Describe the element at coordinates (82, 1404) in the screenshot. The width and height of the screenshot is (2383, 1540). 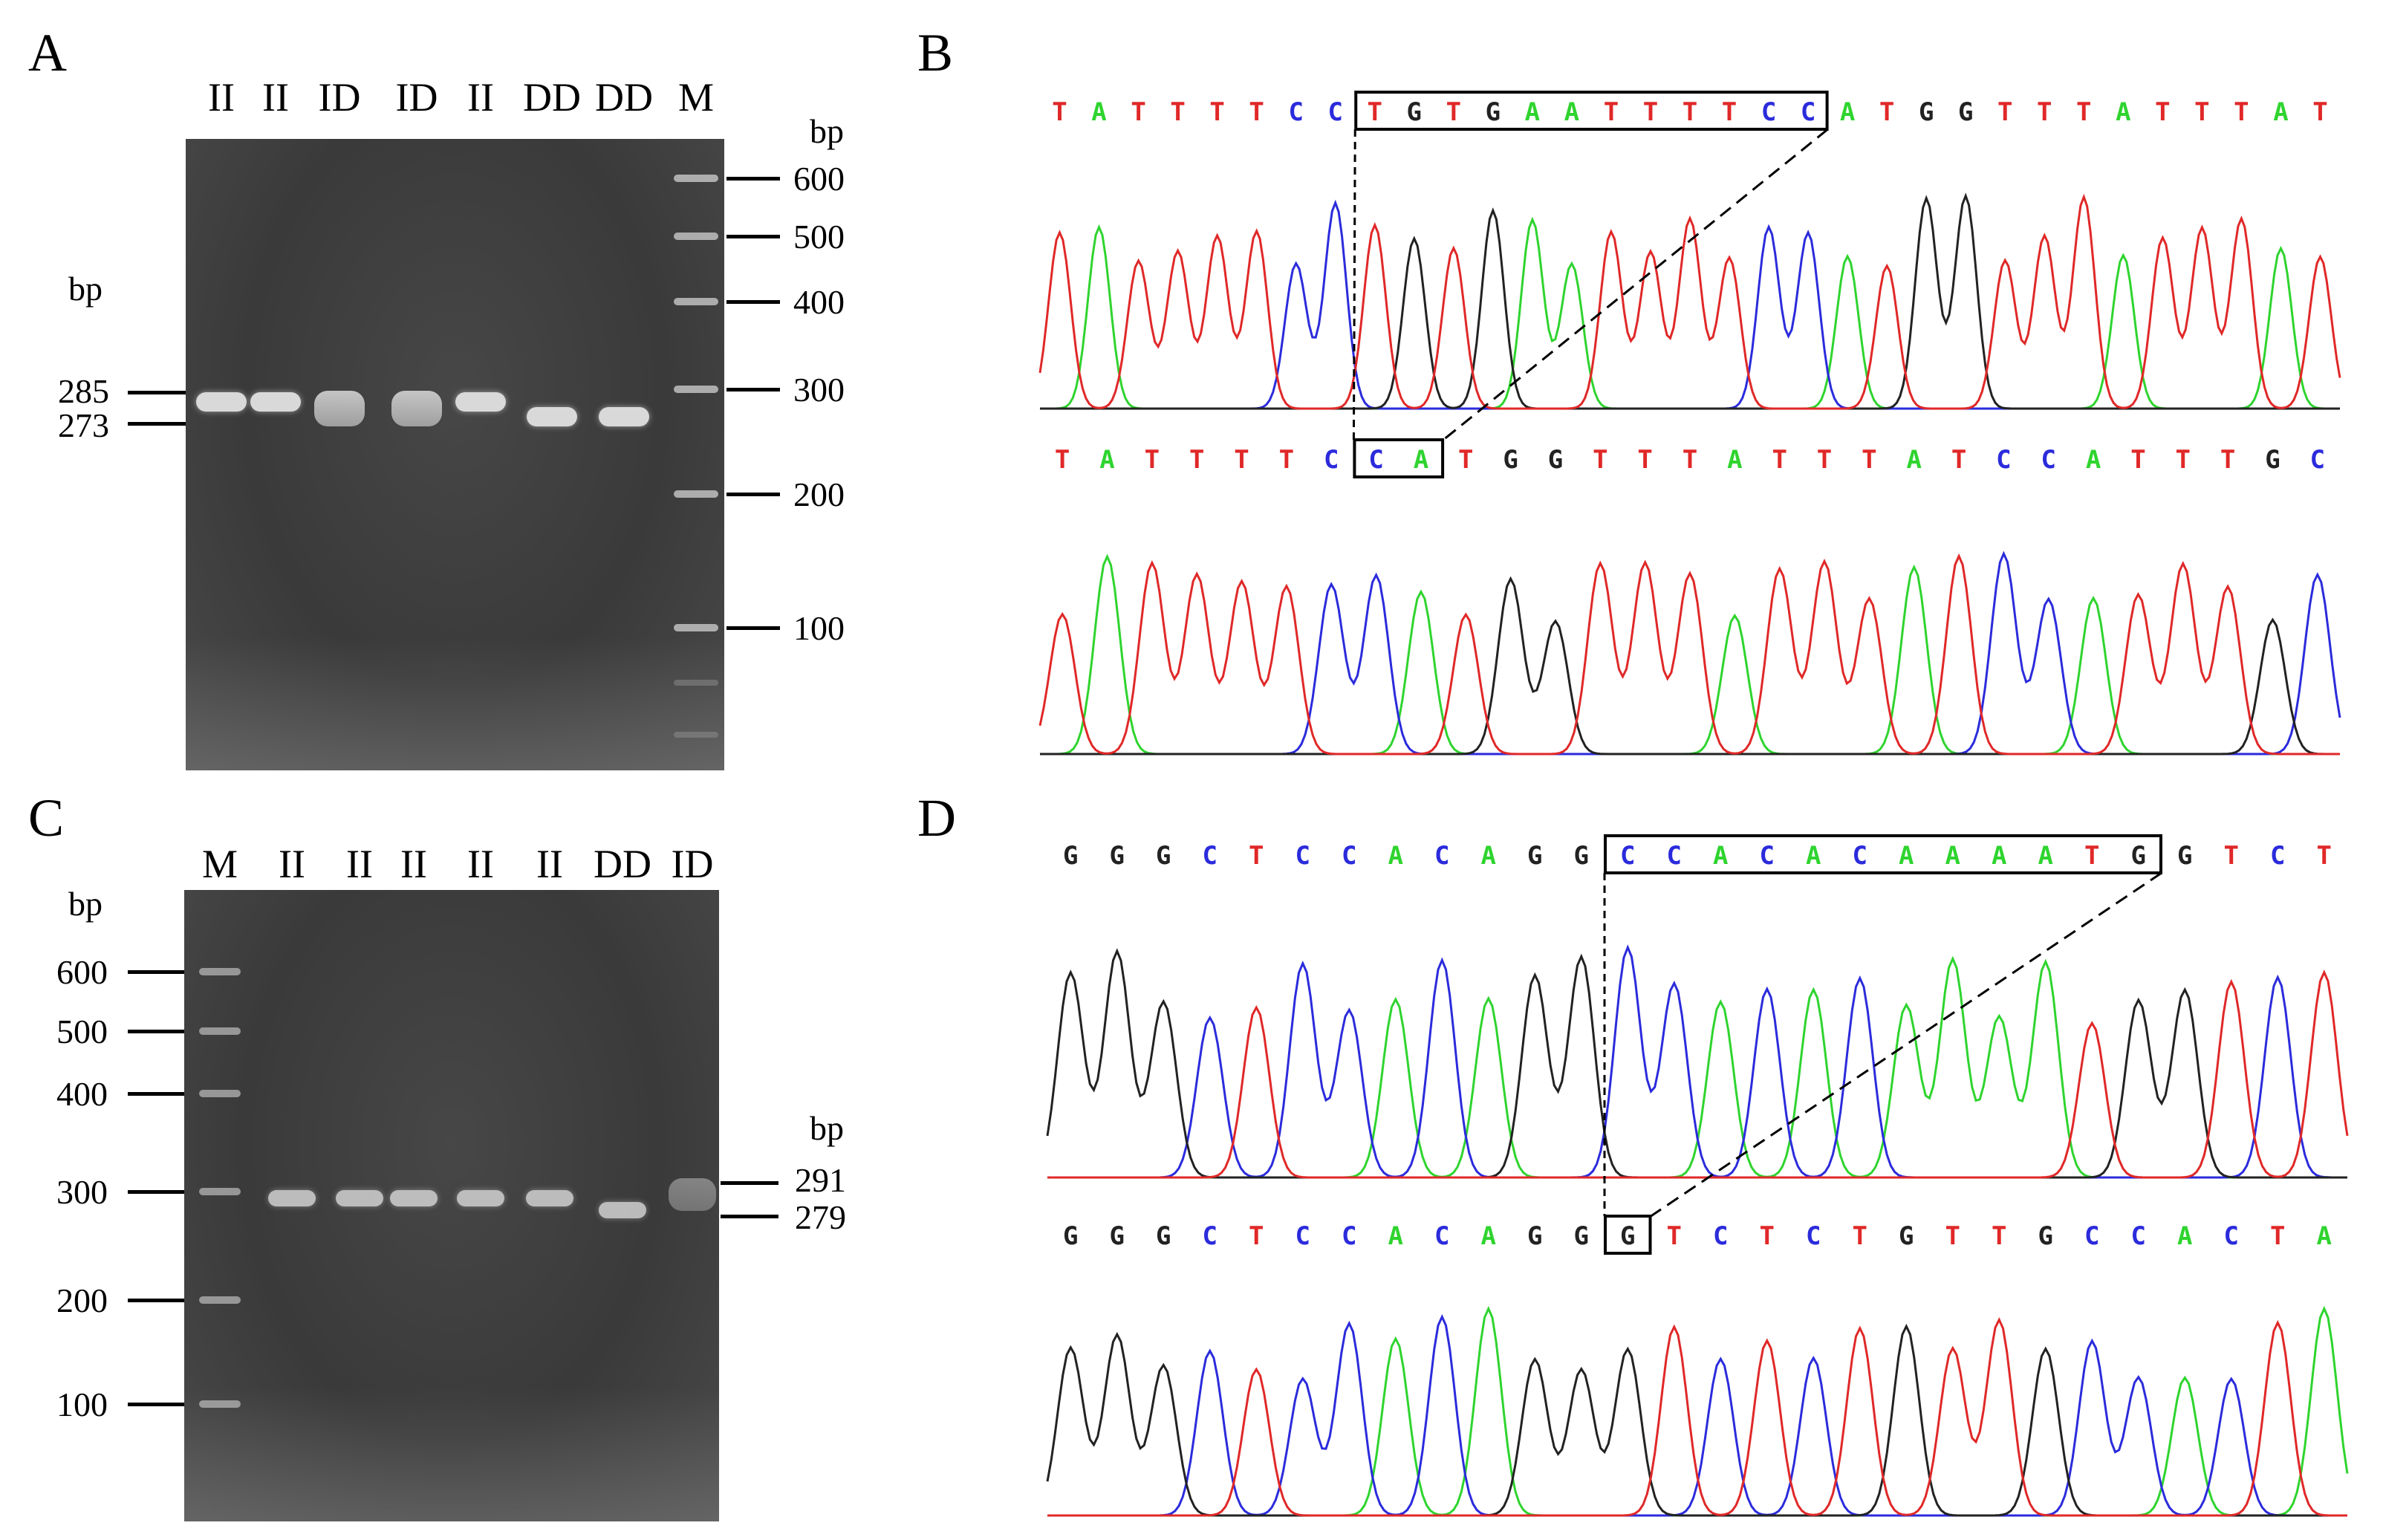
I see `panel-c-ladder-label: 100` at that location.